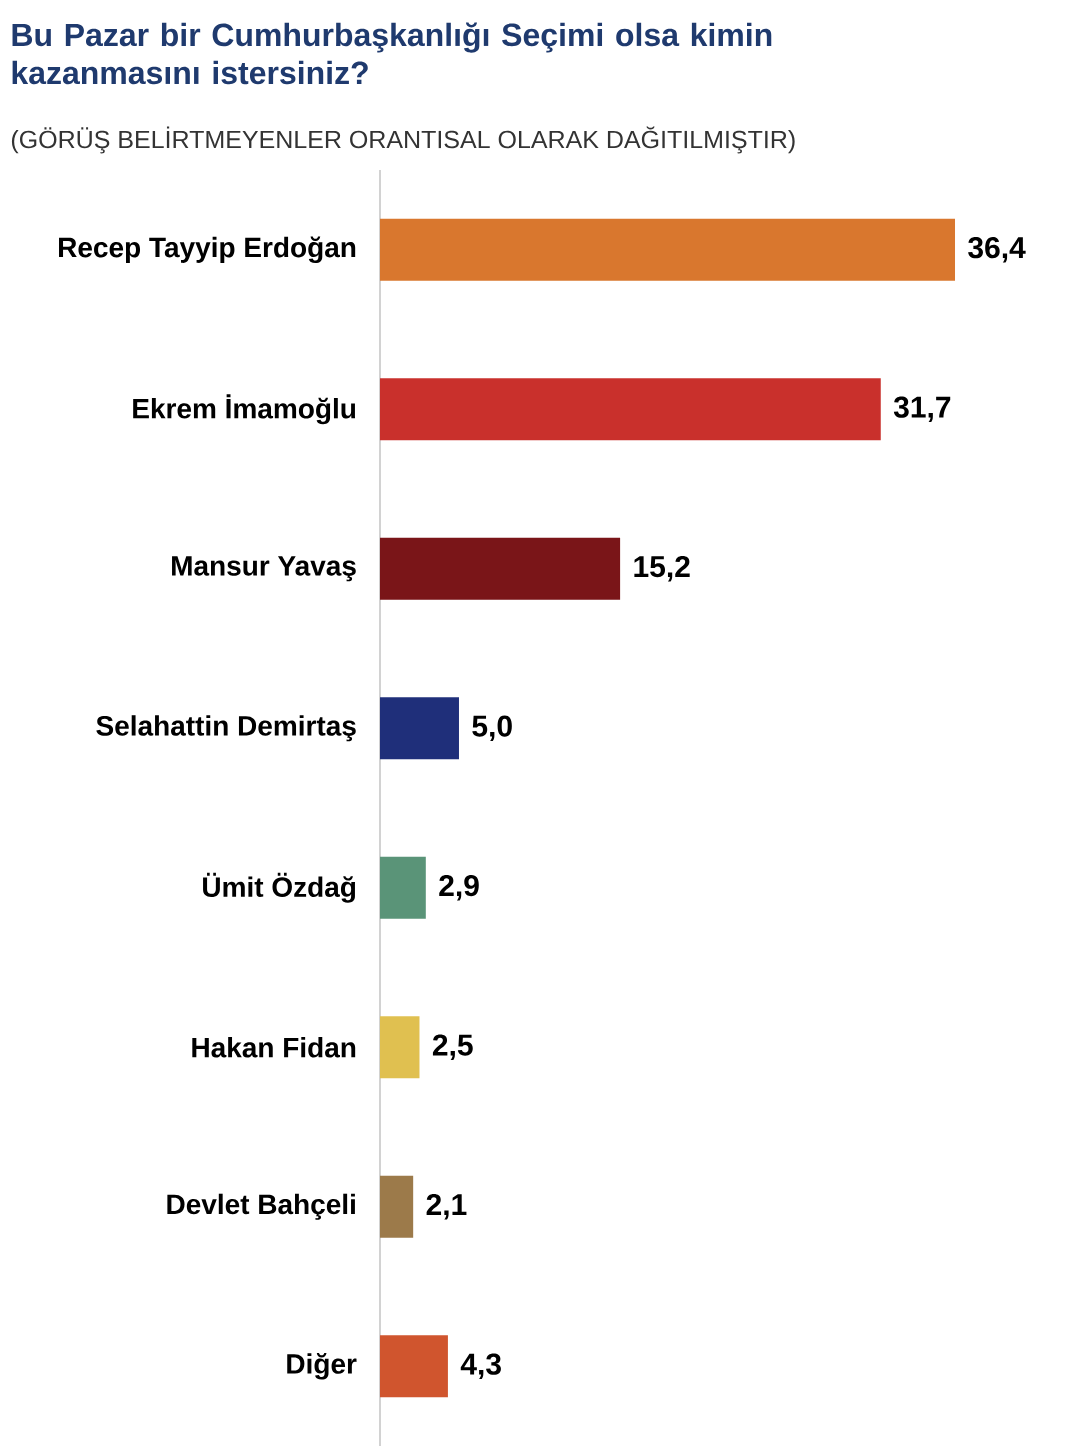  What do you see at coordinates (403, 140) in the screenshot?
I see `chart-subtitle: (GÖRÜŞ BELİRTMEYENLER ORANTISAL OLARAK DAĞITILMIŞTIR)` at bounding box center [403, 140].